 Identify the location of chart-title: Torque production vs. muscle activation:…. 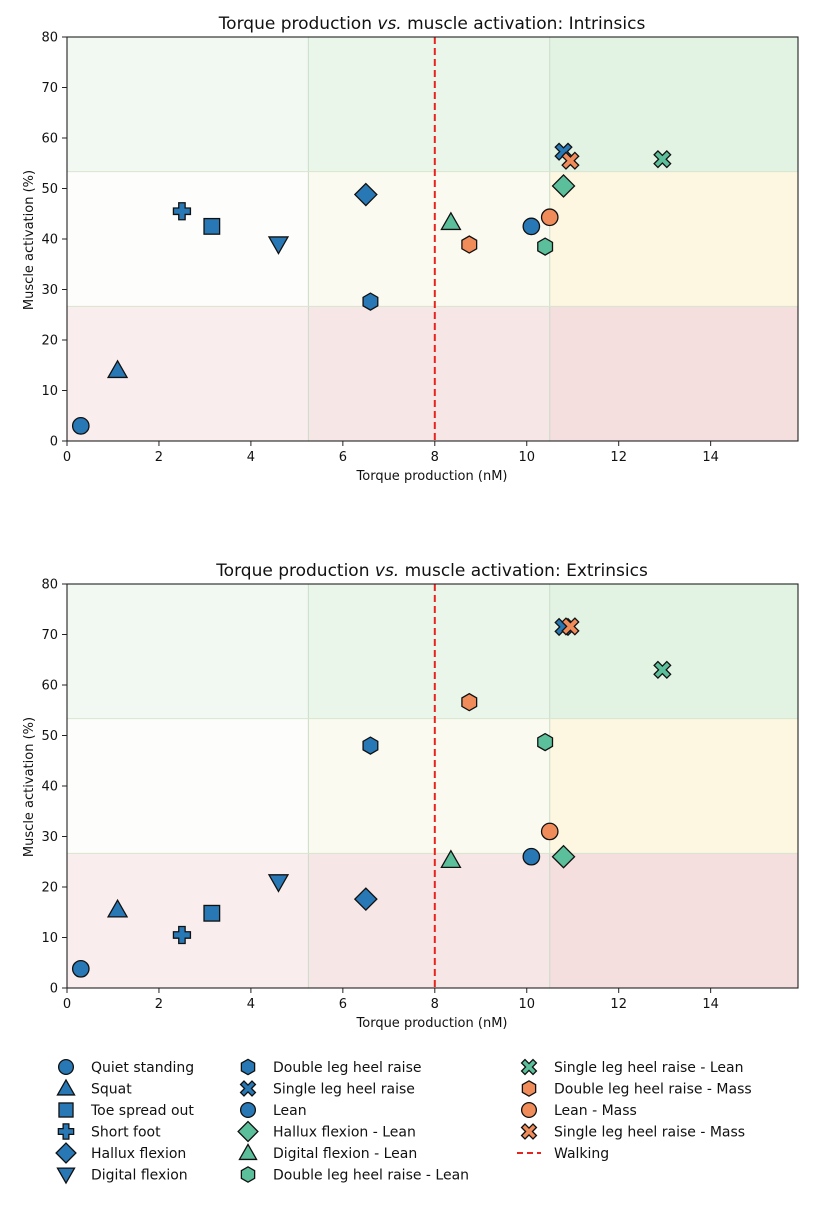
(432, 24).